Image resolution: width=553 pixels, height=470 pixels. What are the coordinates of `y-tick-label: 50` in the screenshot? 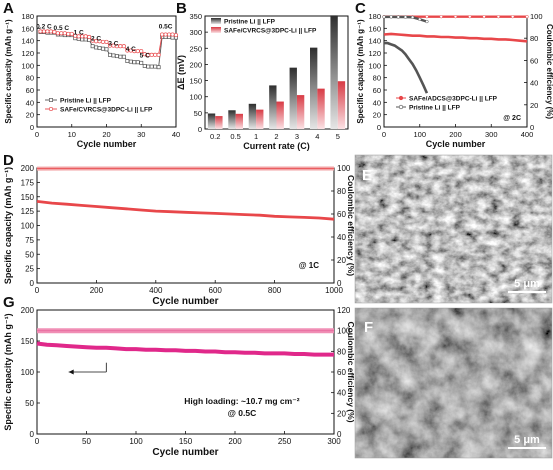 It's located at (198, 113).